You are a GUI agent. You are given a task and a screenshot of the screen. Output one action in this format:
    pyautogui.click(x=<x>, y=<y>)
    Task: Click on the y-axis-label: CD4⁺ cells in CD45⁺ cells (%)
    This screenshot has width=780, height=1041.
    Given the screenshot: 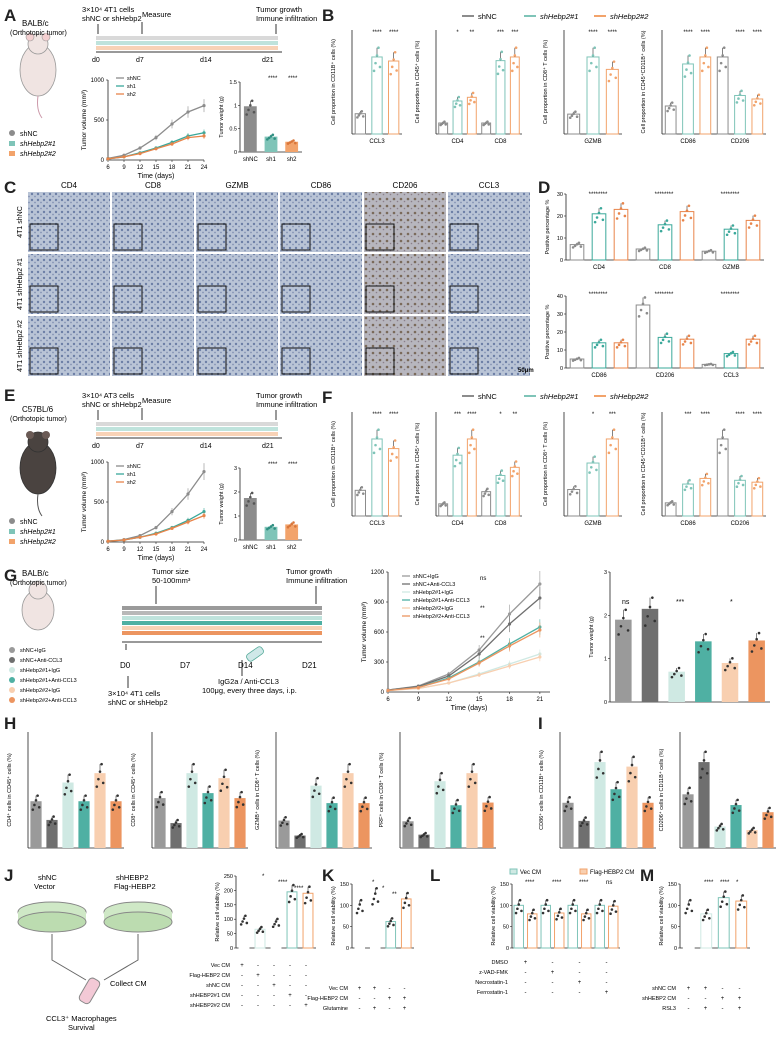 What is the action you would take?
    pyautogui.click(x=9, y=790)
    